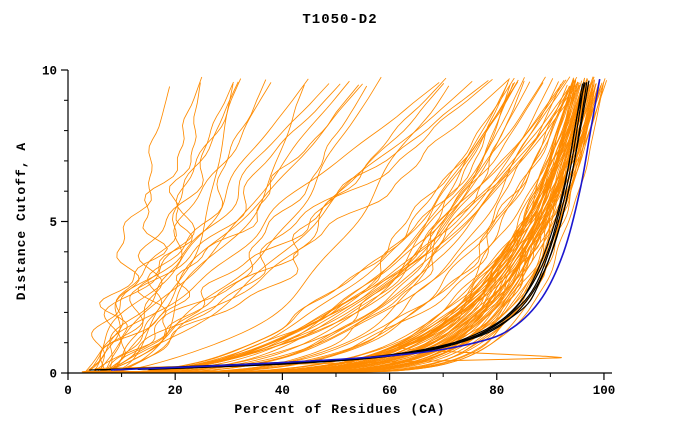 The height and width of the screenshot is (440, 680). I want to click on svg-text: 10, so click(49, 72).